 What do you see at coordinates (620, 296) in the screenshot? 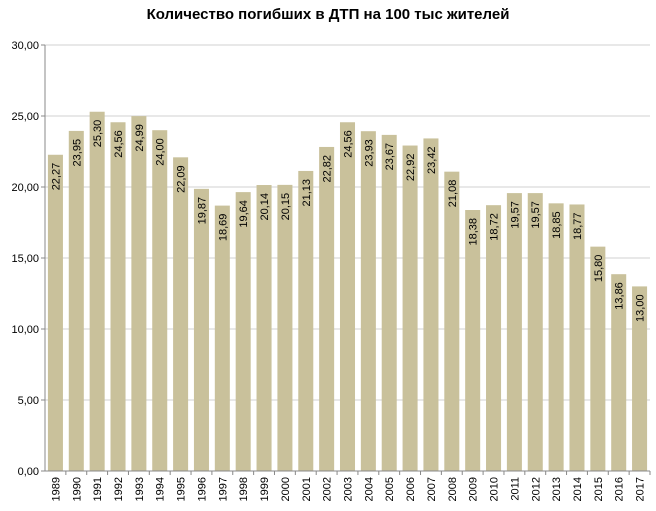
I see `bar-value-label: 13,86` at bounding box center [620, 296].